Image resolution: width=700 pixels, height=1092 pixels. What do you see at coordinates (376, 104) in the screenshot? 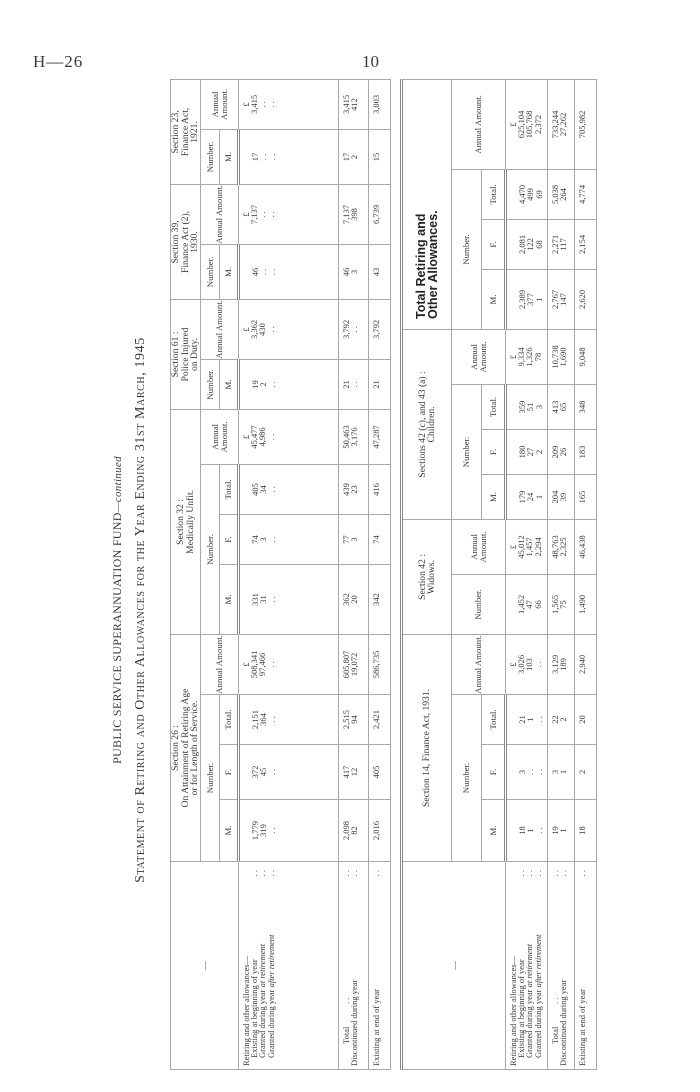
I see `cell-line: 3,003` at bounding box center [376, 104].